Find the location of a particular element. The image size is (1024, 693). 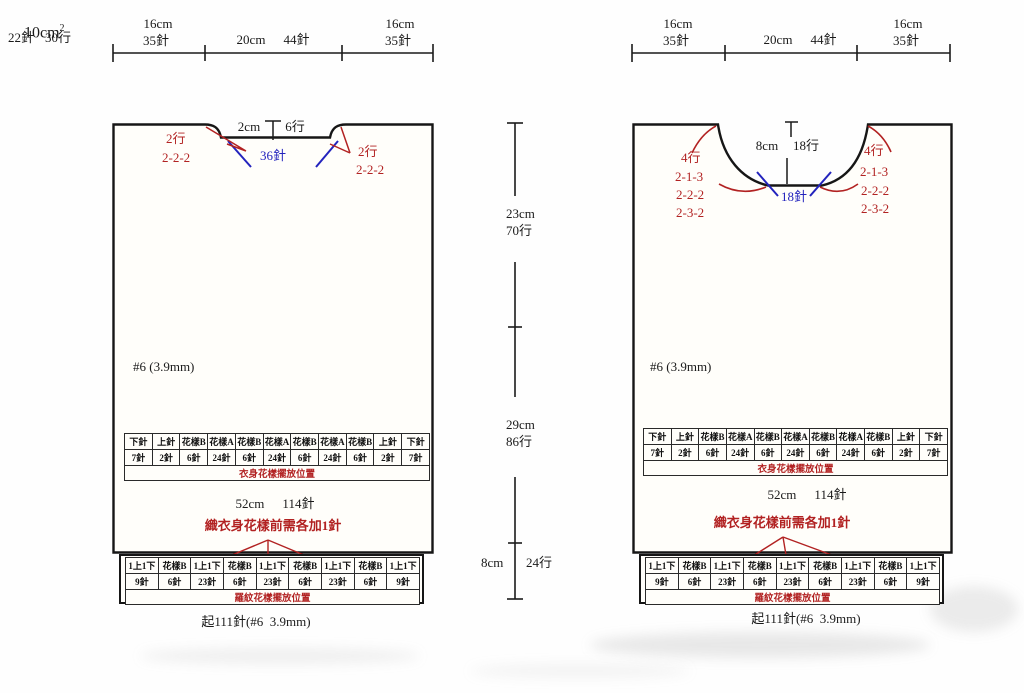

back-neck-shaping-left-line1: 2行 is located at coordinates (176, 138).